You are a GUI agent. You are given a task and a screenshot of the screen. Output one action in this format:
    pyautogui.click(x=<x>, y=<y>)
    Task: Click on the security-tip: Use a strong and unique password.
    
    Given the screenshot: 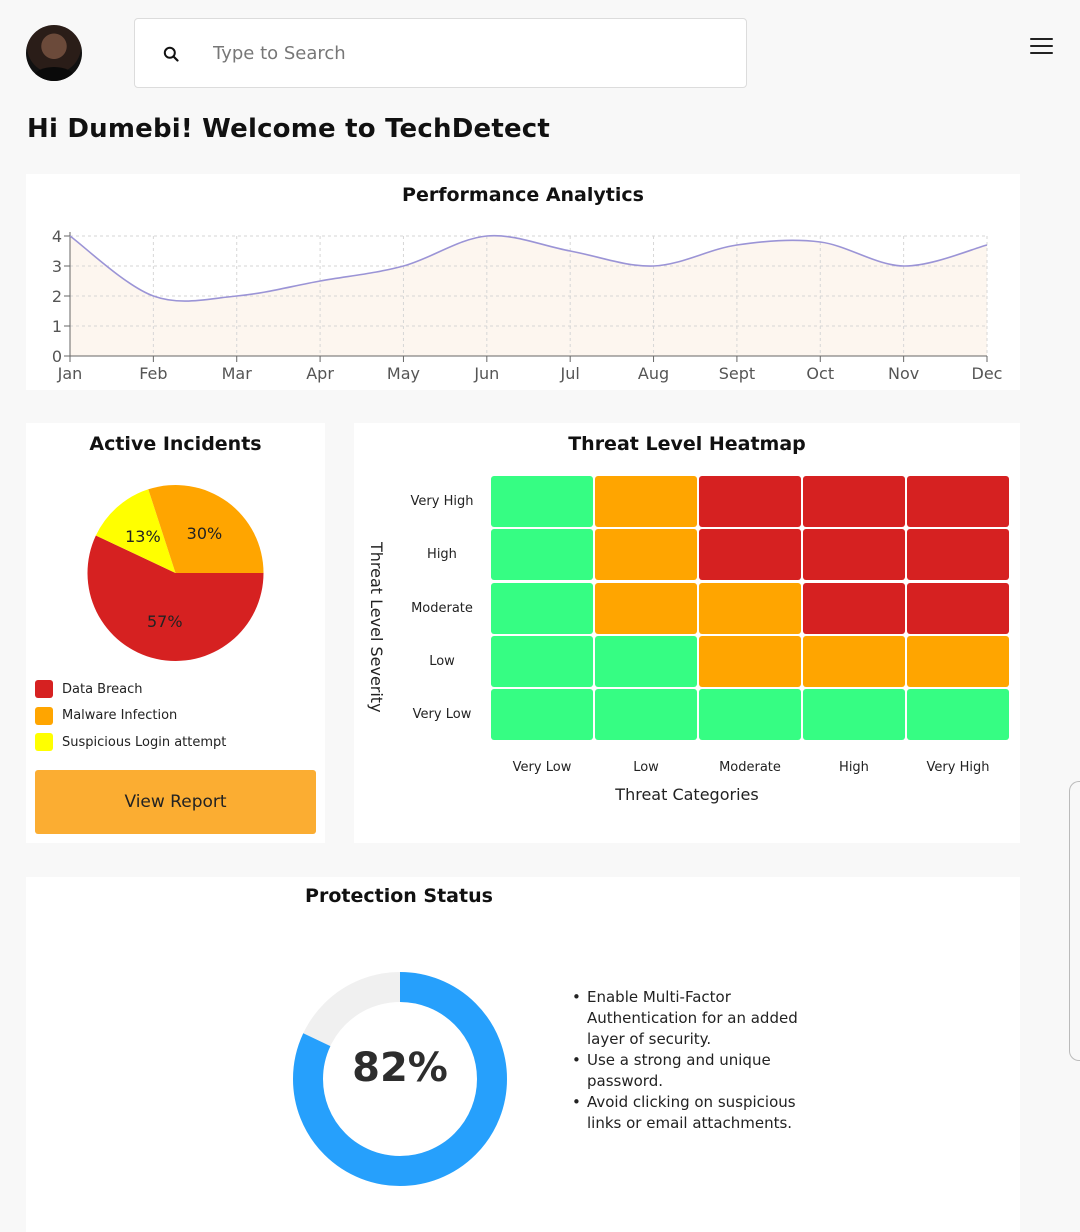 What is the action you would take?
    pyautogui.click(x=697, y=1071)
    